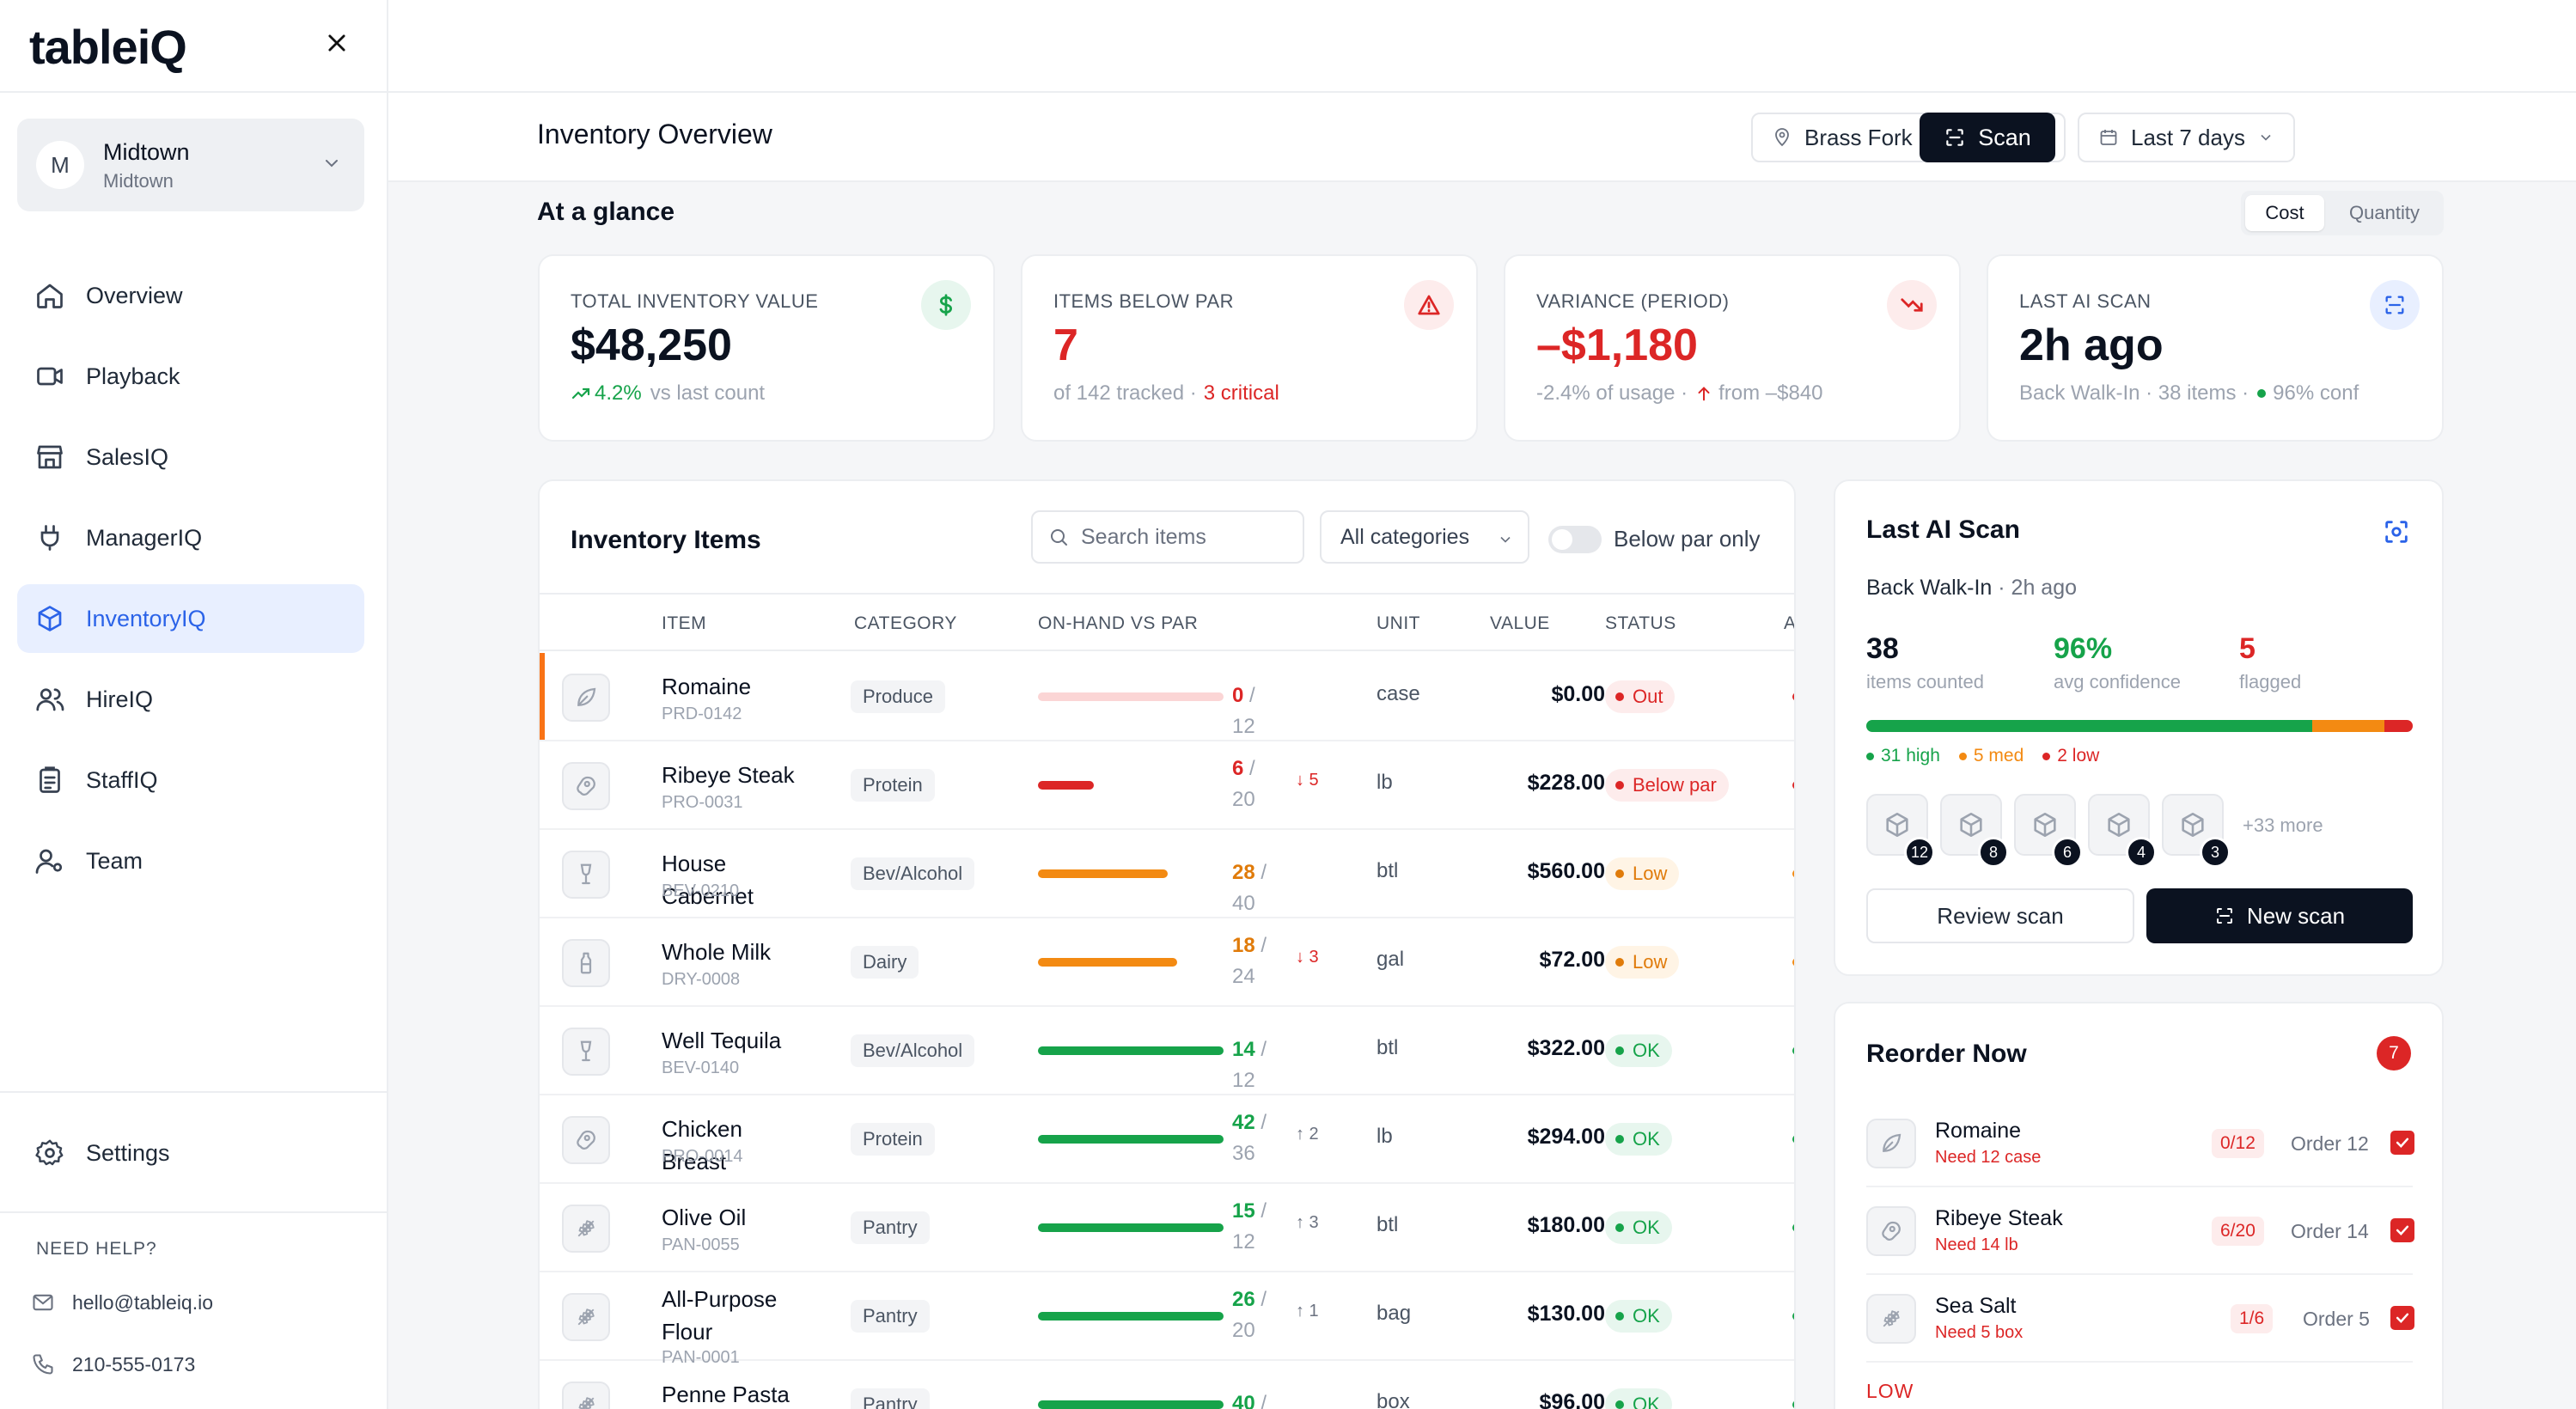 The width and height of the screenshot is (2576, 1409). Describe the element at coordinates (1891, 1231) in the screenshot. I see `meat-icon` at that location.